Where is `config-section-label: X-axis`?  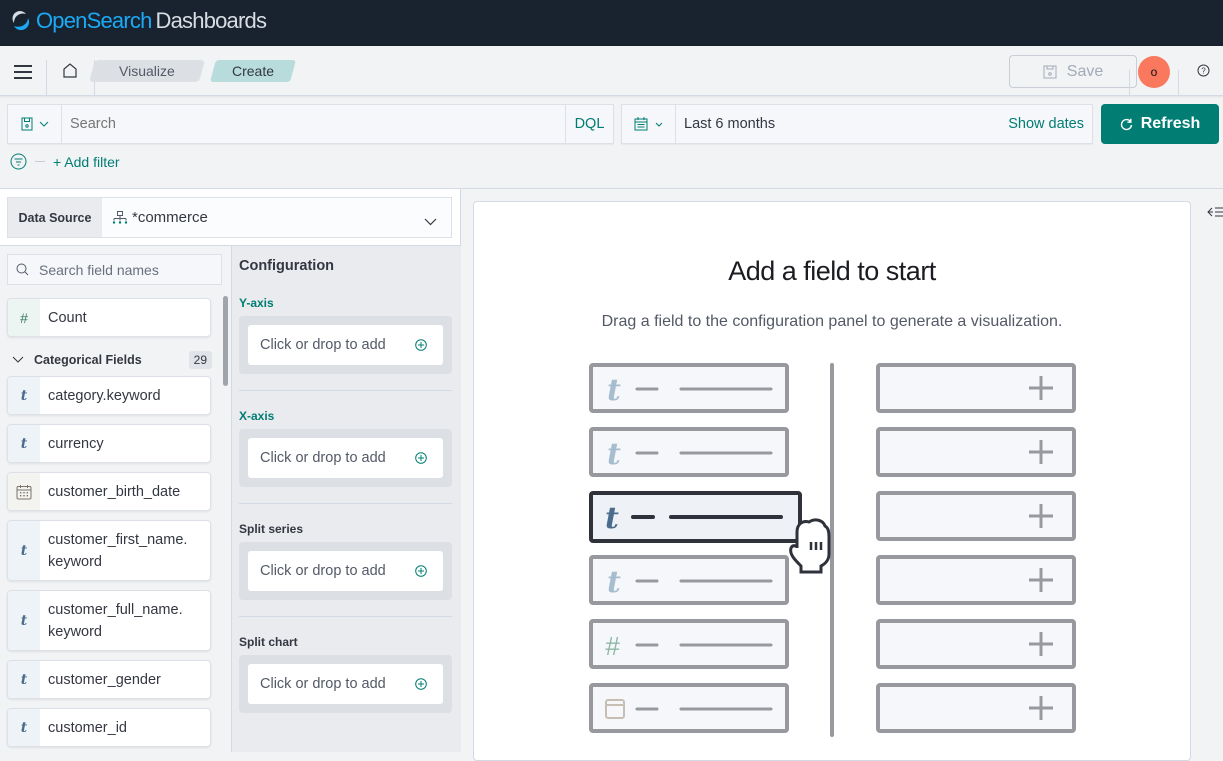
config-section-label: X-axis is located at coordinates (257, 416).